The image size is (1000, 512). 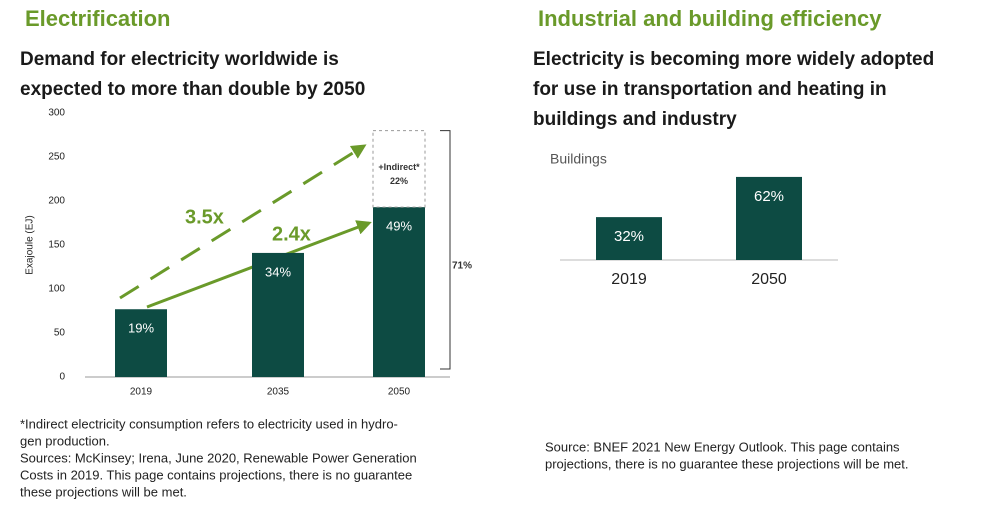 I want to click on chart-title: for use in transportation and heating in, so click(x=710, y=89).